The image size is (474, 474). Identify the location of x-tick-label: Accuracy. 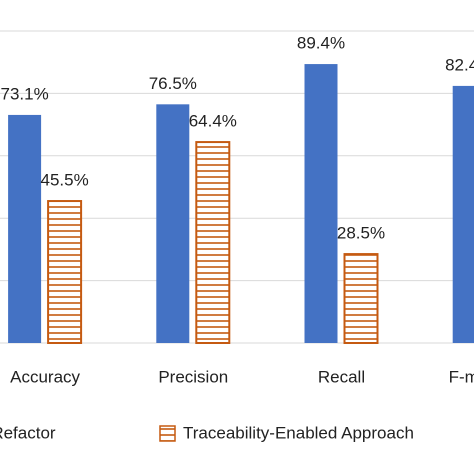
(45, 376).